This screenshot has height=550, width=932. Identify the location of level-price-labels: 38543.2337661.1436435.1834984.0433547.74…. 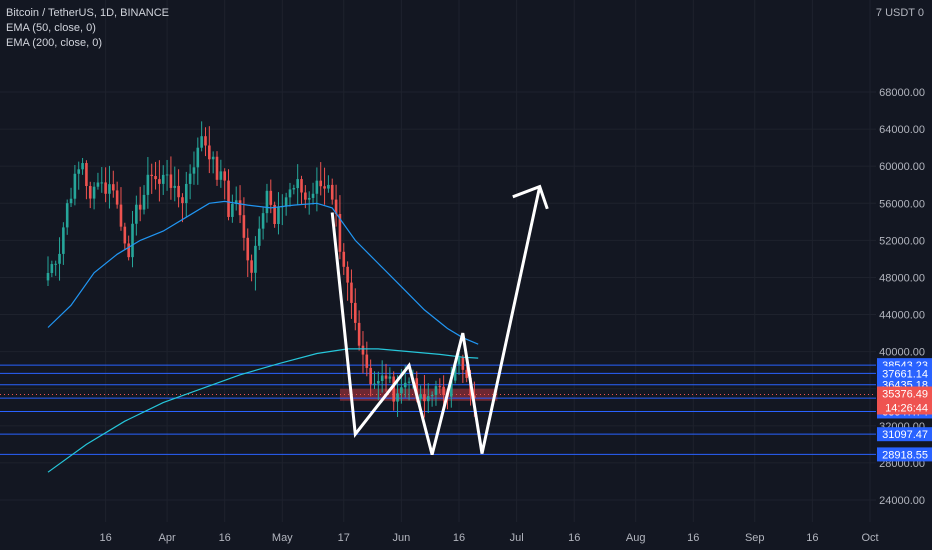
(904, 410).